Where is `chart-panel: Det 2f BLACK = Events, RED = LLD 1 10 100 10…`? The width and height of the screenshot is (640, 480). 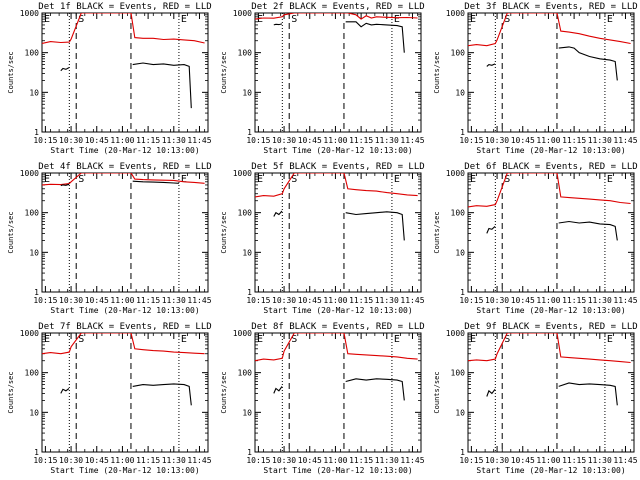
chart-panel: Det 2f BLACK = Events, RED = LLD 1 10 100 10… is located at coordinates (322, 78).